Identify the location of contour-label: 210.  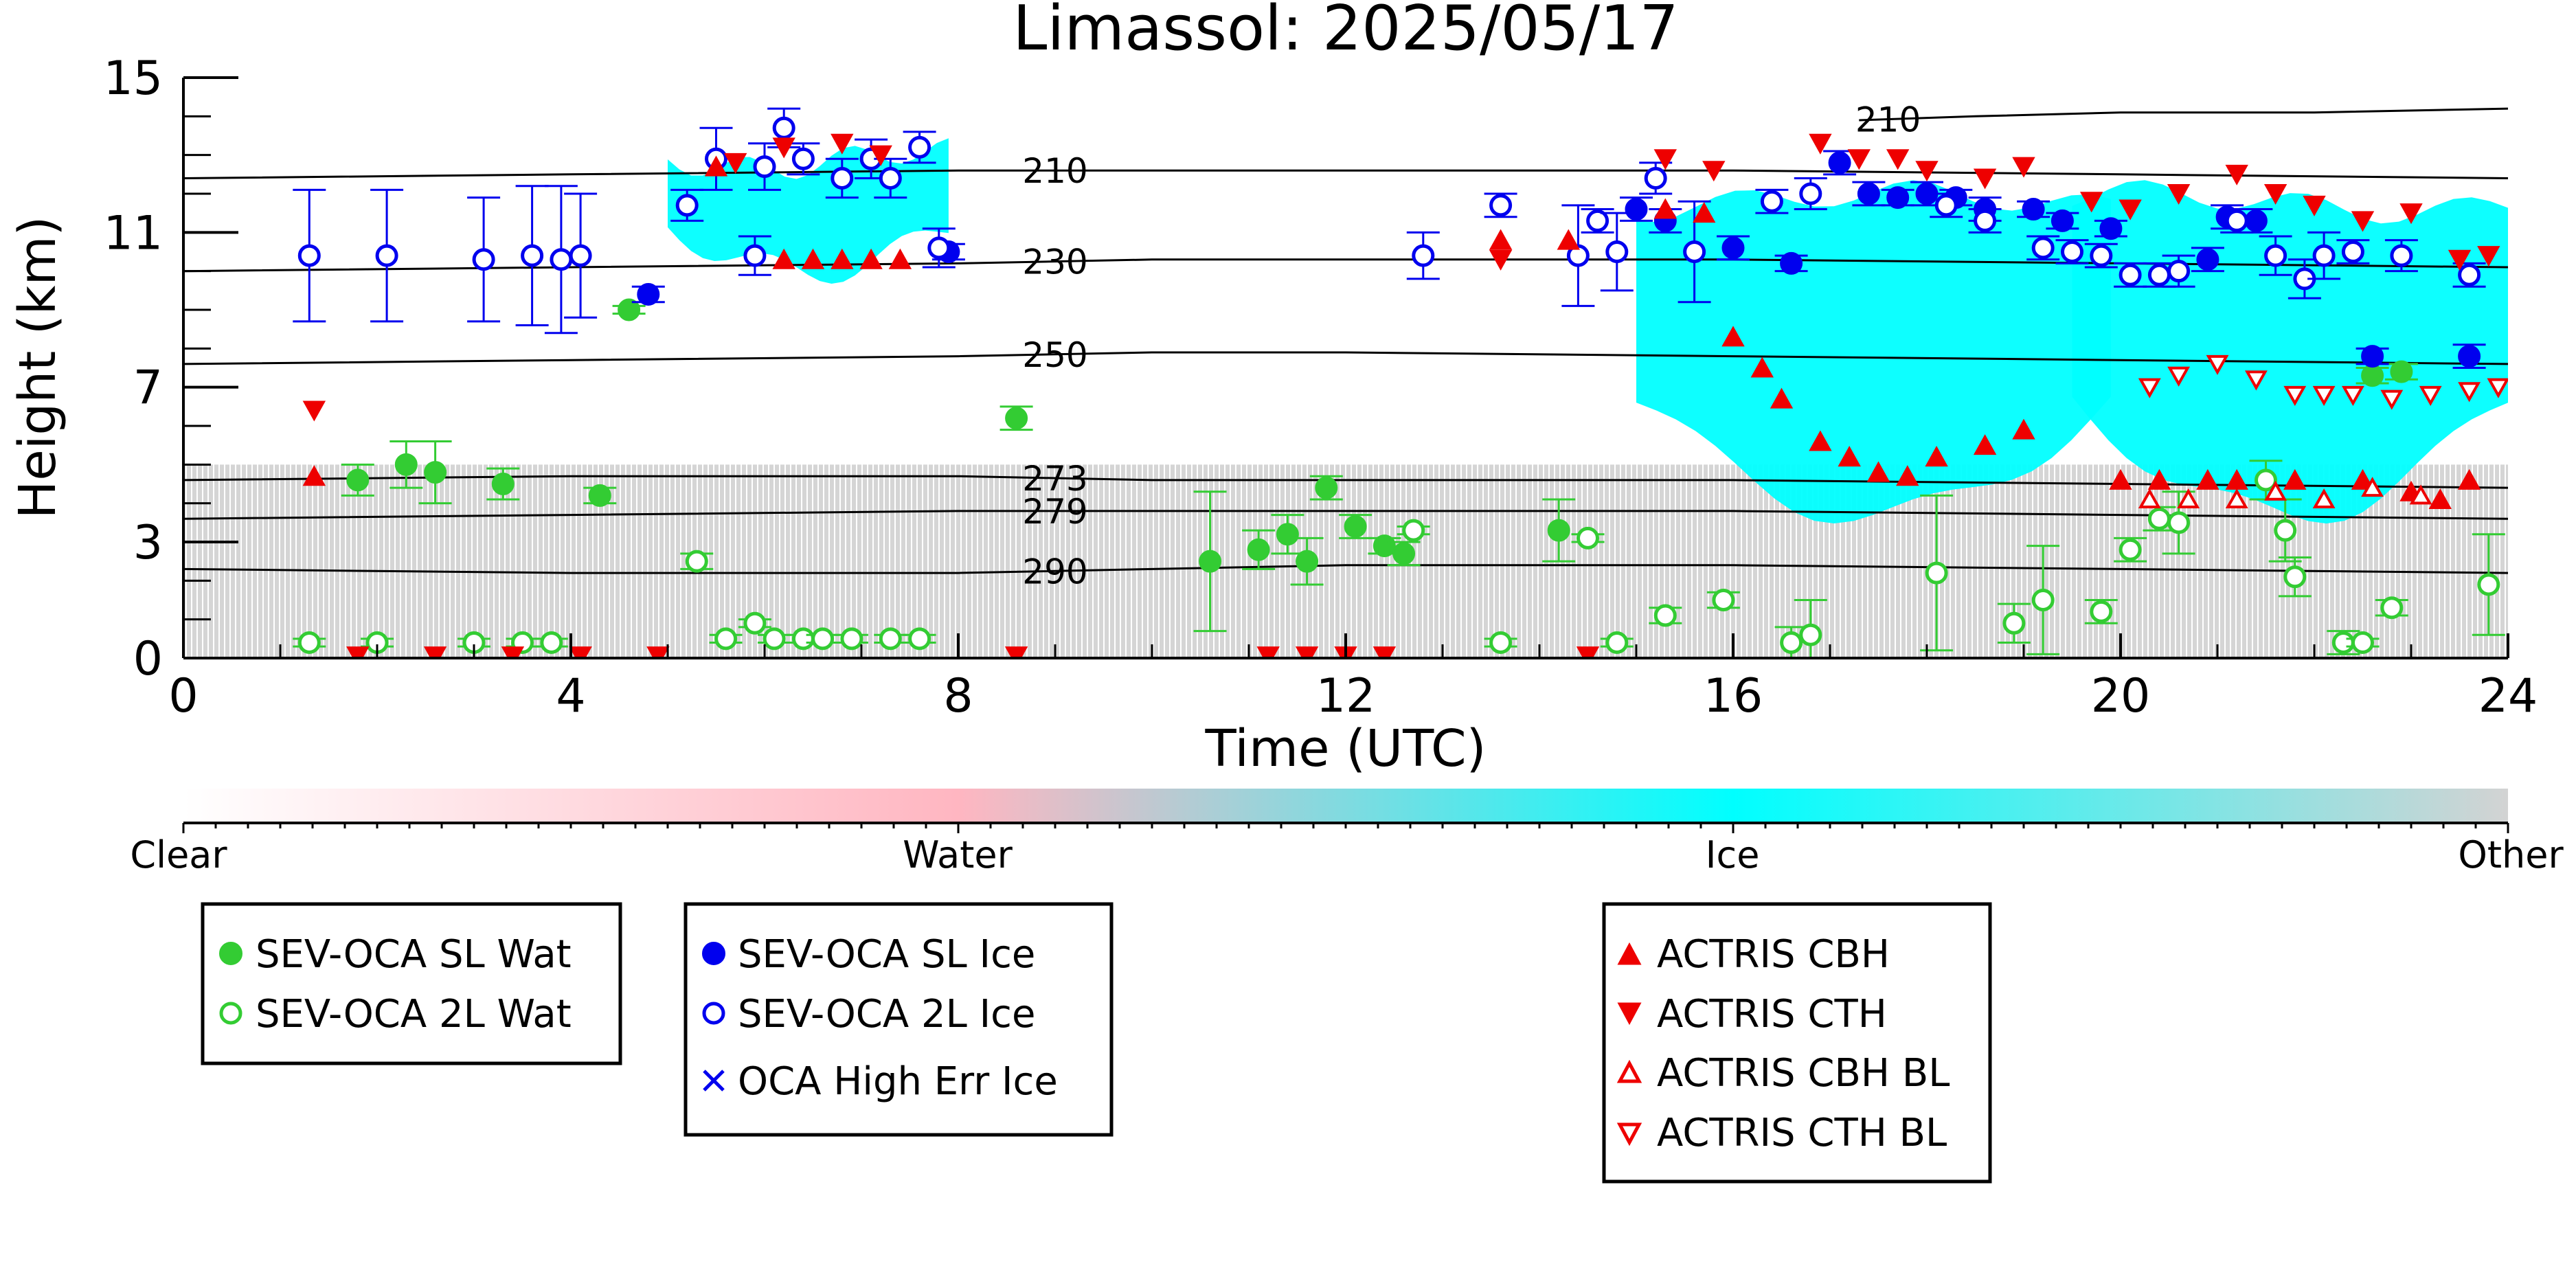
(1054, 171).